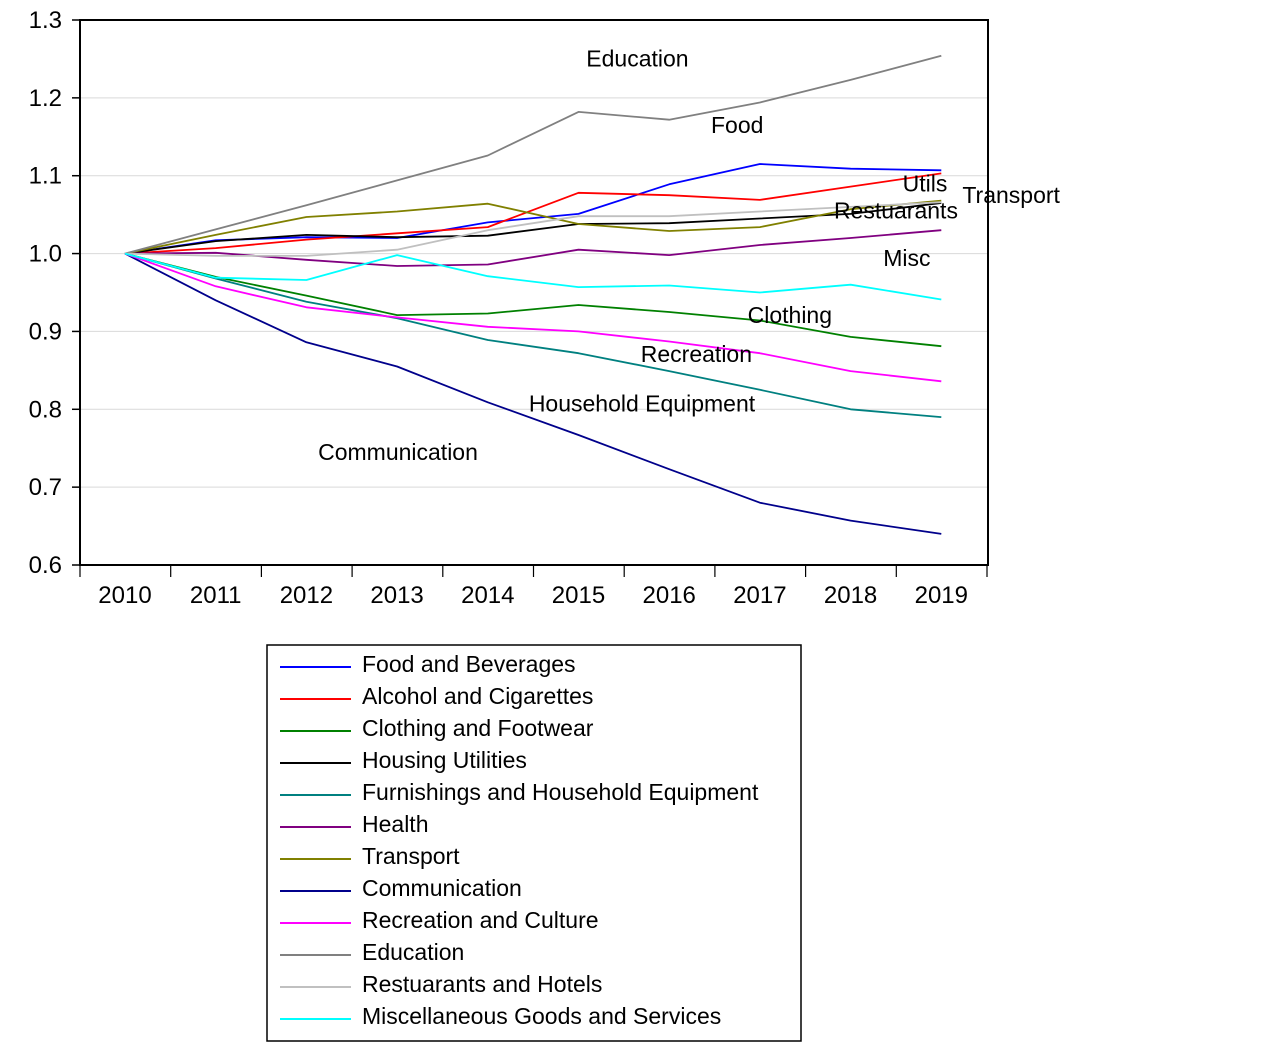 The width and height of the screenshot is (1288, 1043). Describe the element at coordinates (411, 856) in the screenshot. I see `legend-label: Transport` at that location.